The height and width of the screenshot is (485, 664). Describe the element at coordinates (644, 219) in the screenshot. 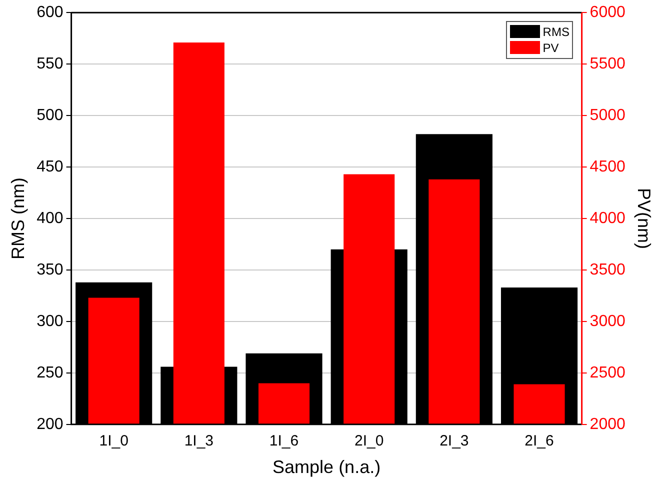

I see `y2-axis-title: PV(nm)` at that location.